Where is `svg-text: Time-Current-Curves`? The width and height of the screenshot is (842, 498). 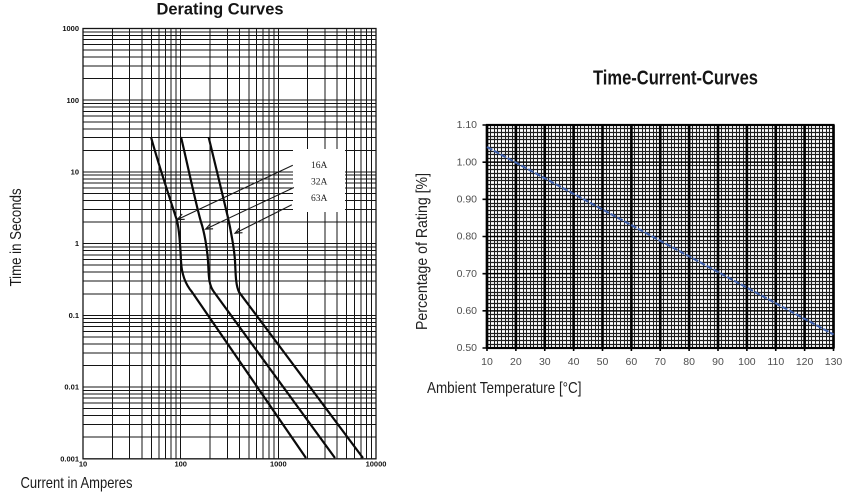 svg-text: Time-Current-Curves is located at coordinates (675, 78).